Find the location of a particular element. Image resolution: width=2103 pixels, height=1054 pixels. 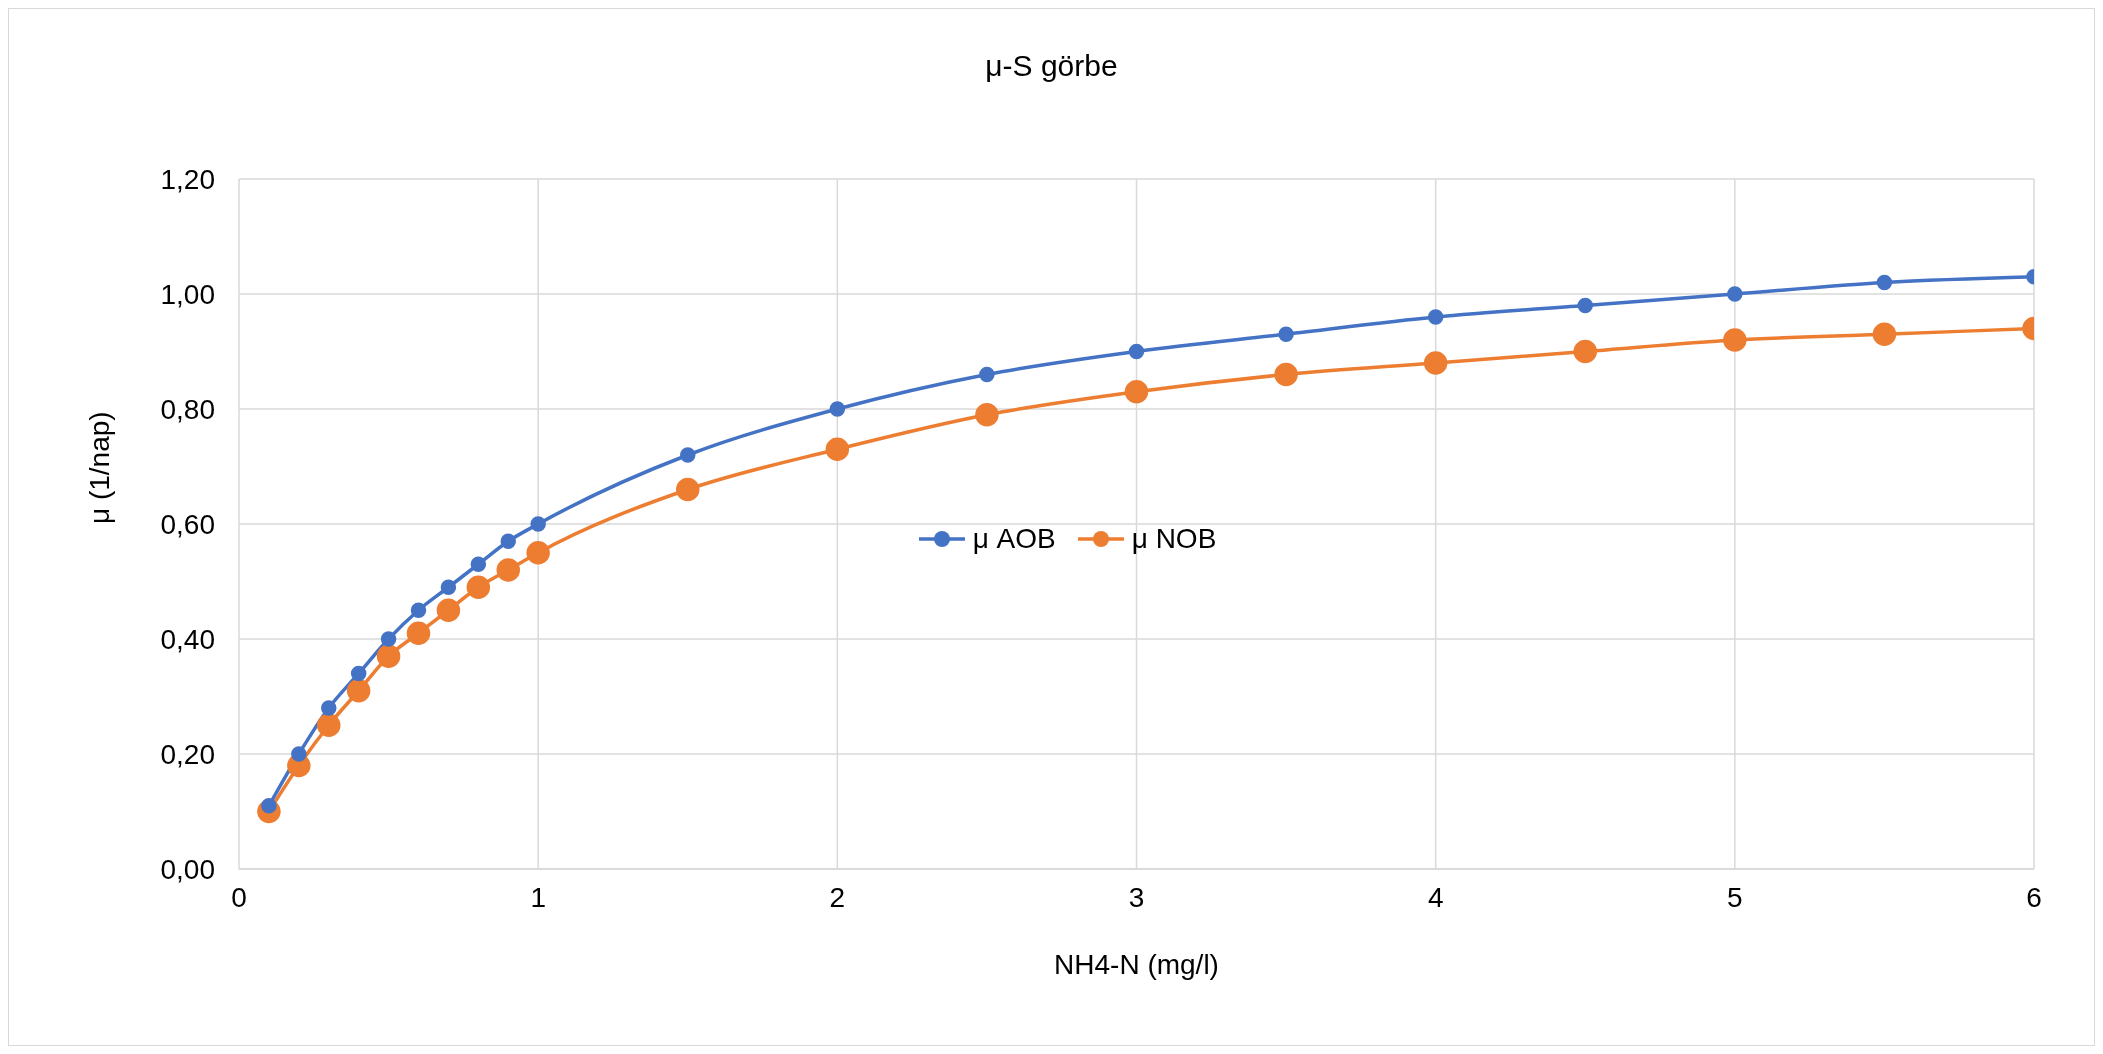

y-tick-label: 1,20 is located at coordinates (187, 179).